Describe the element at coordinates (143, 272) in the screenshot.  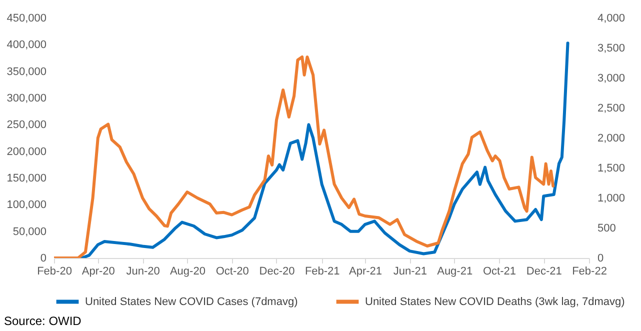
I see `x-tick-label: Jun-20` at that location.